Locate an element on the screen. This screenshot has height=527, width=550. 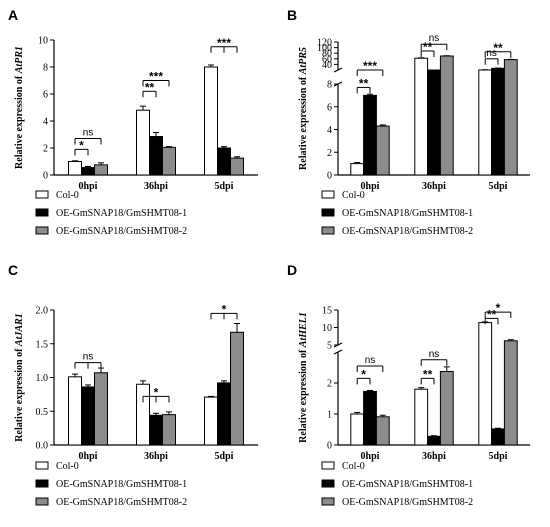
y-tick-label: 60 is located at coordinates (327, 59).